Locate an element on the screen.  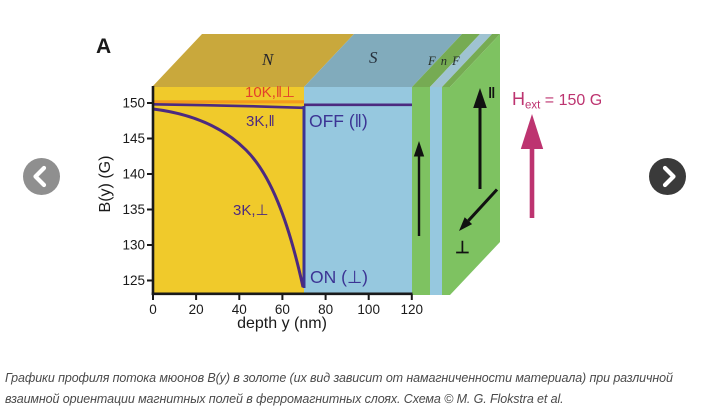
carousel-next-button is located at coordinates (667, 176).